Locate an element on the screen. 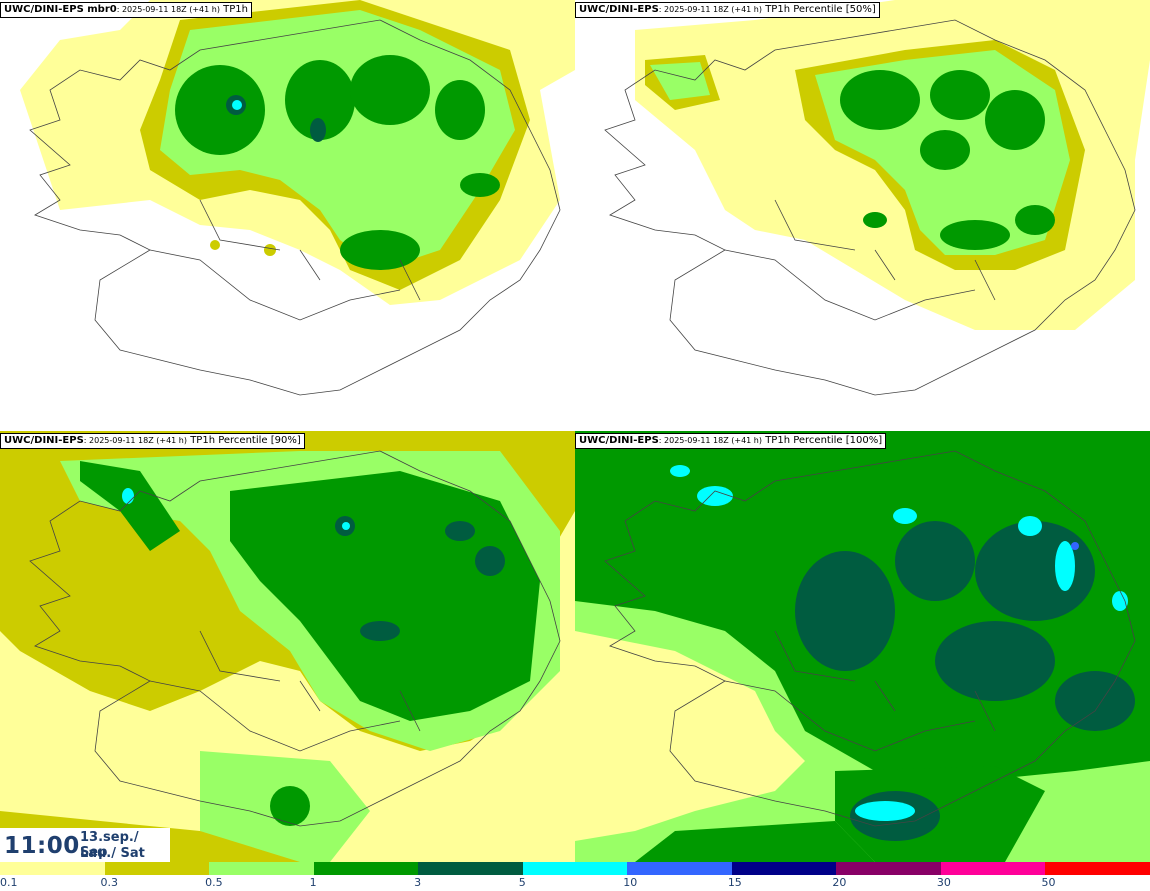  valid-time: 11:00 is located at coordinates (42, 846).